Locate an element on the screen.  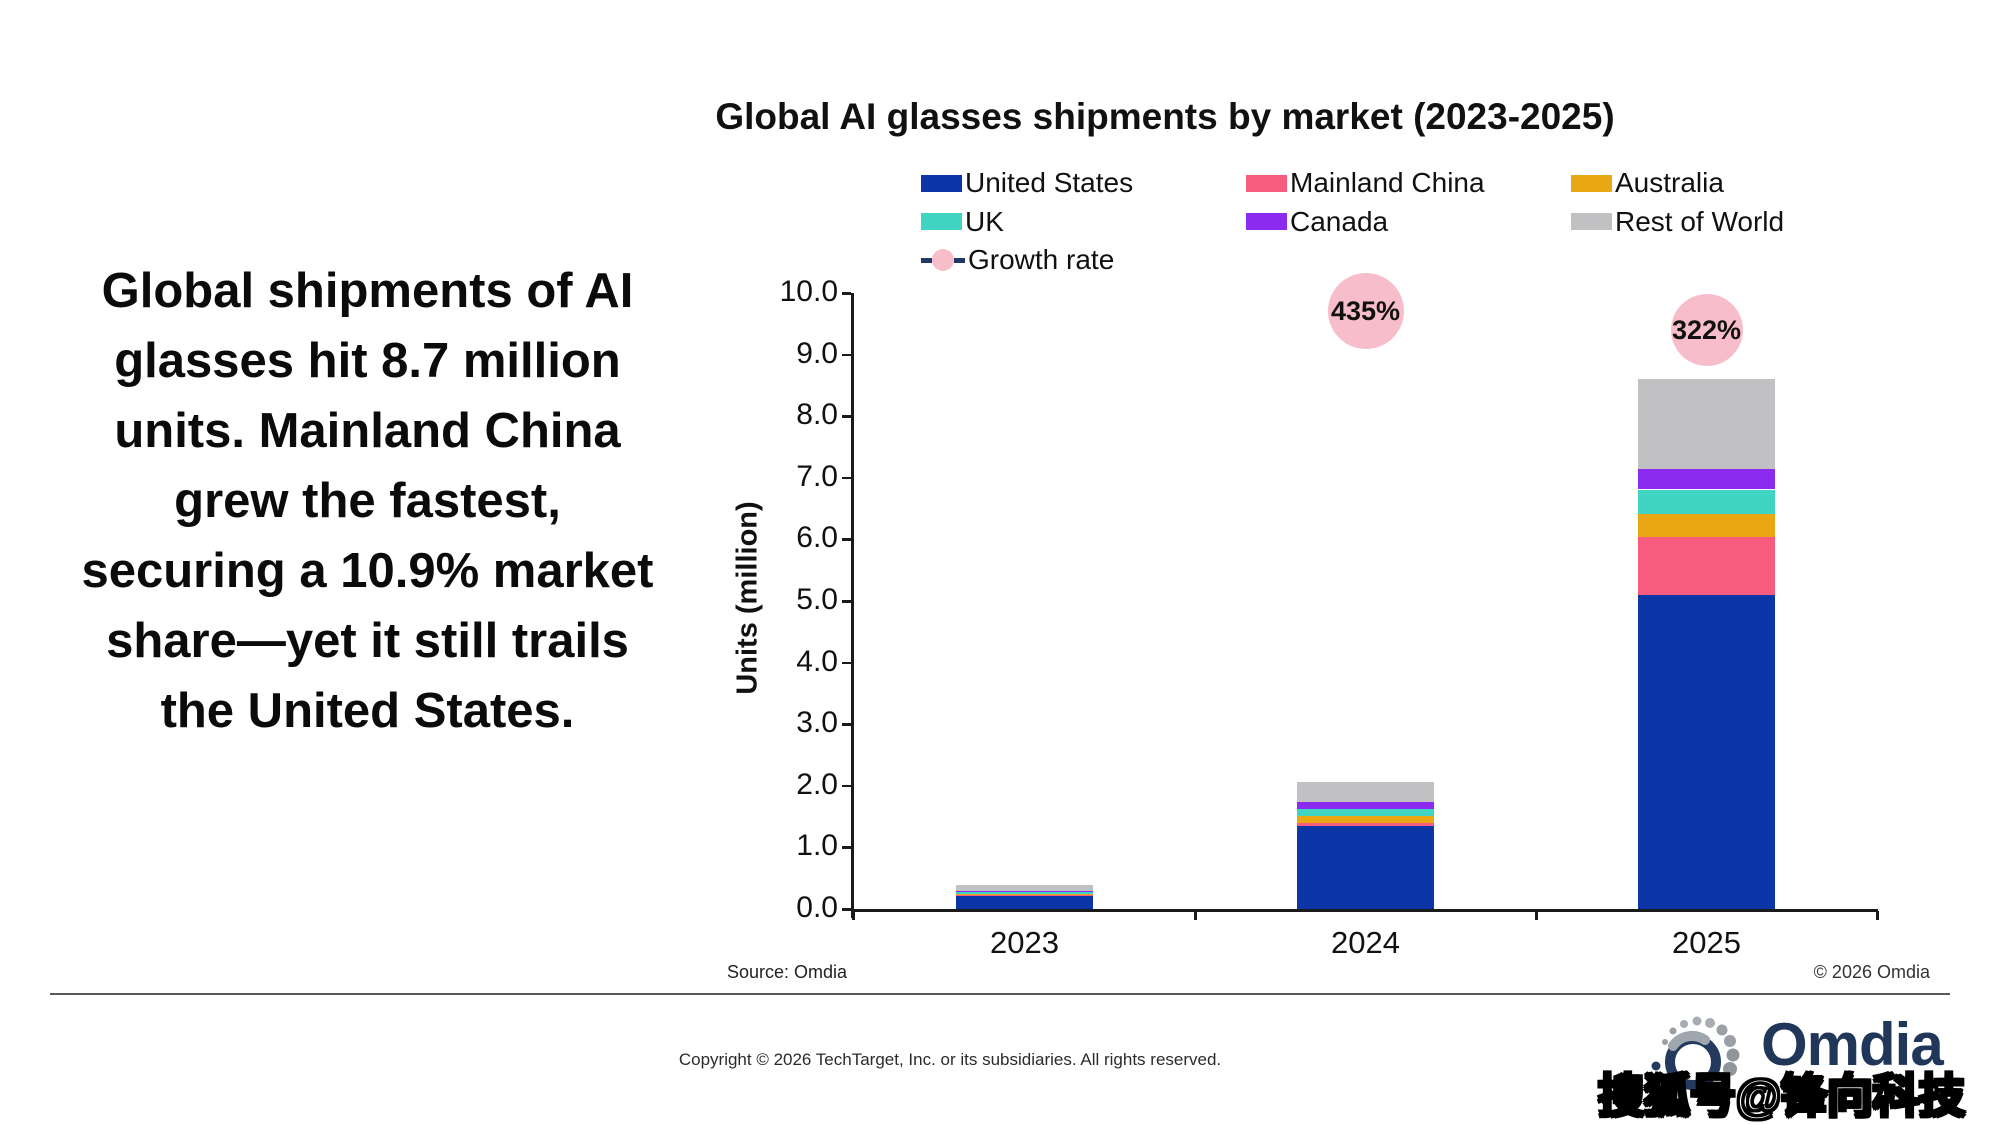
source-note: Source: Omdia is located at coordinates (787, 972).